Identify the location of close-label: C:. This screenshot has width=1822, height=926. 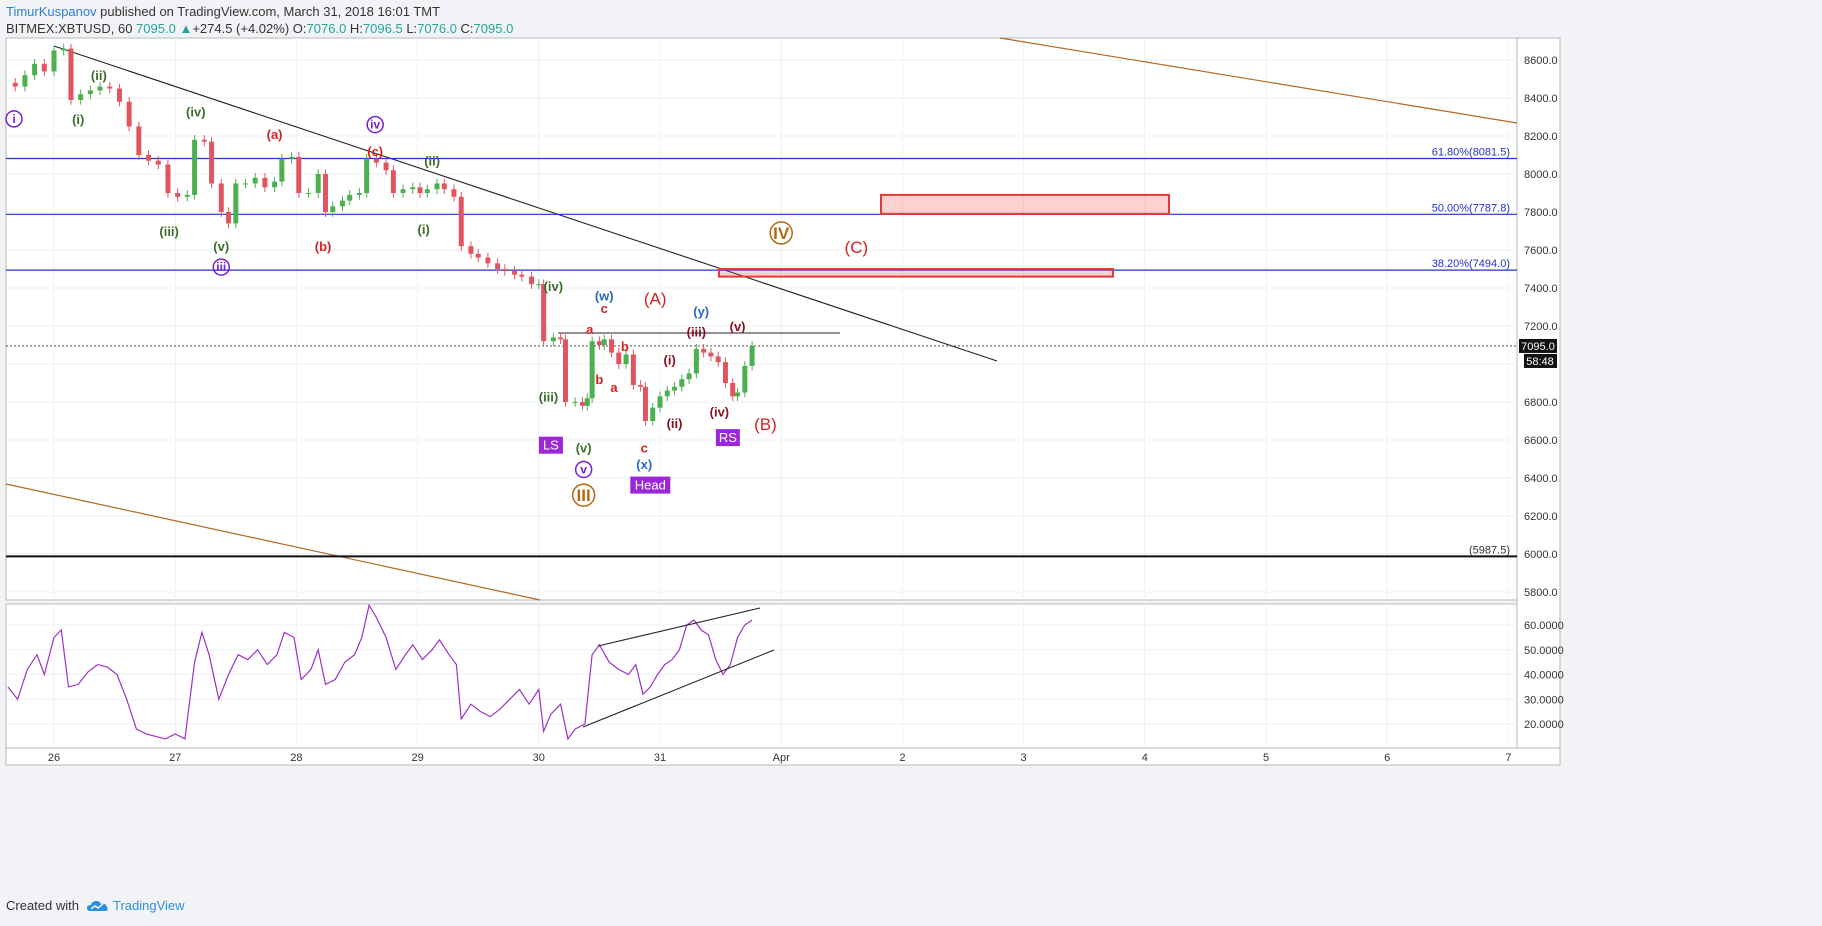
(467, 28).